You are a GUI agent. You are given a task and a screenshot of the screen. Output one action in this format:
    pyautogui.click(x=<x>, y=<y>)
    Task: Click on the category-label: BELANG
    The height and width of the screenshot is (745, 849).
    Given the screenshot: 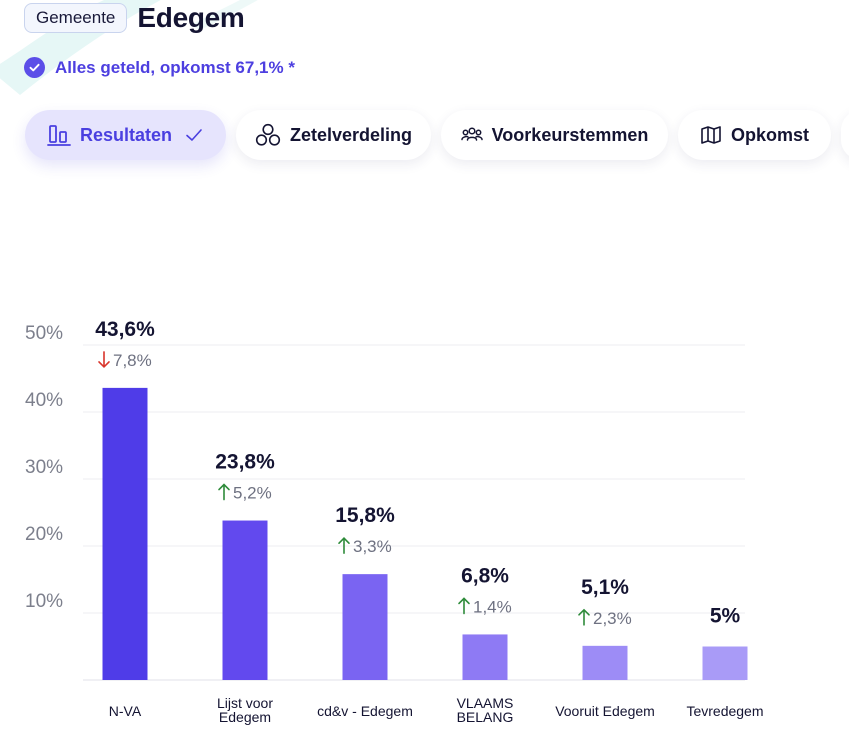 What is the action you would take?
    pyautogui.click(x=485, y=717)
    